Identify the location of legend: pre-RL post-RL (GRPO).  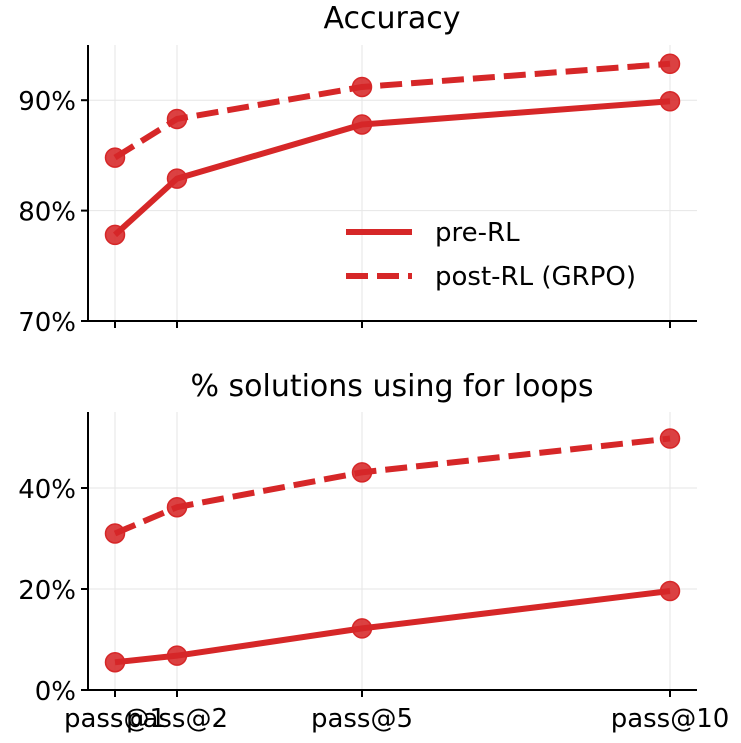
(491, 255).